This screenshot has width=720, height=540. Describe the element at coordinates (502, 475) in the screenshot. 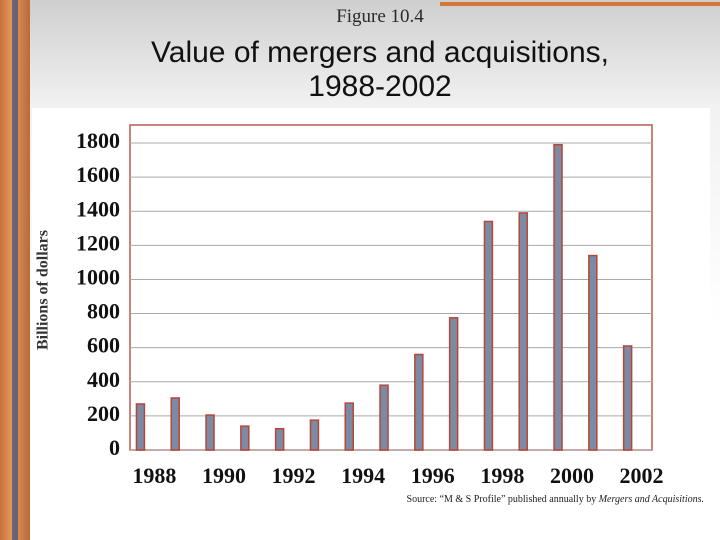

I see `x-tick-label: 1998` at that location.